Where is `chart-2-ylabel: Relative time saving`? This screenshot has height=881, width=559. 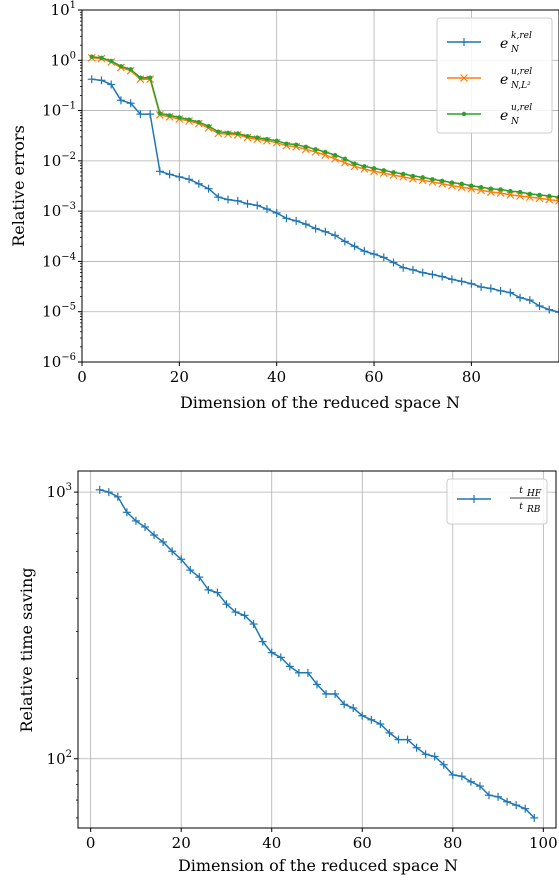 chart-2-ylabel: Relative time saving is located at coordinates (26, 649).